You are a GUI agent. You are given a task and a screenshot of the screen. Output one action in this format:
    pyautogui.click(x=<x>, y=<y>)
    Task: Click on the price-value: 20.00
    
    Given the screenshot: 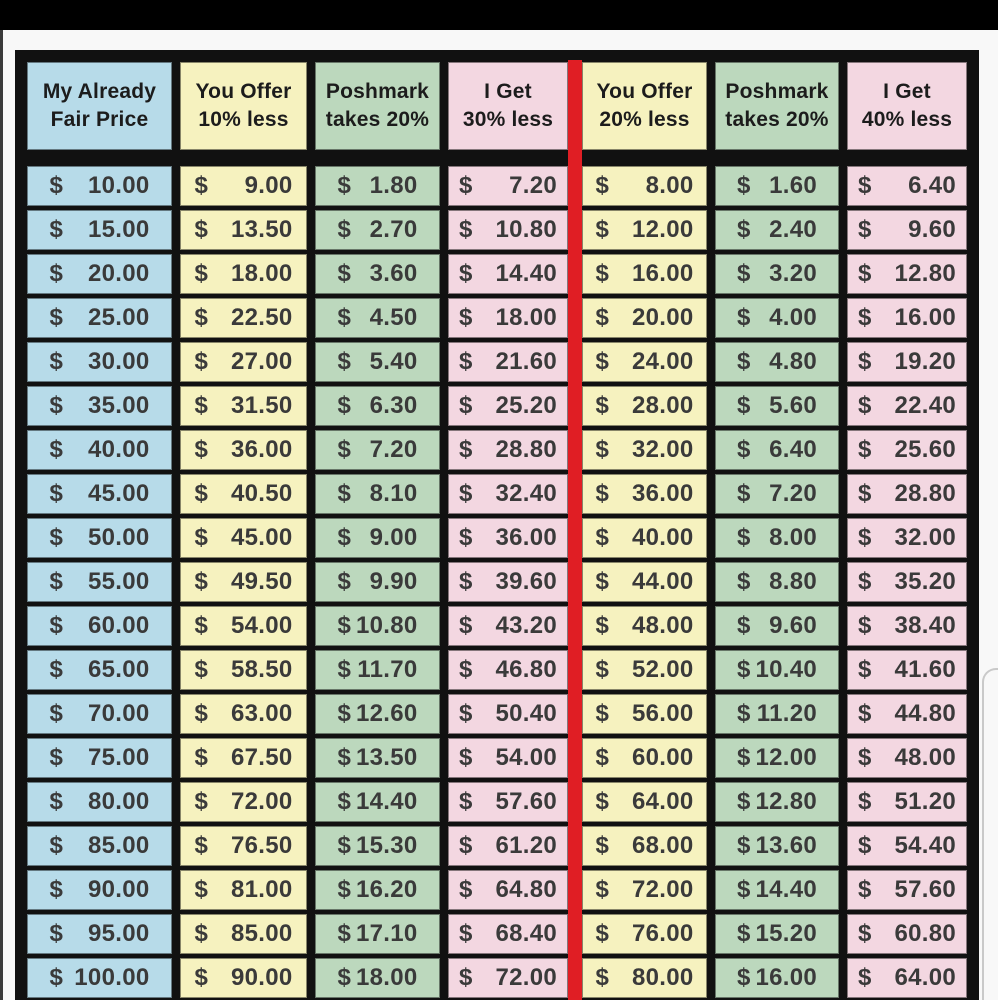 What is the action you would take?
    pyautogui.click(x=118, y=273)
    